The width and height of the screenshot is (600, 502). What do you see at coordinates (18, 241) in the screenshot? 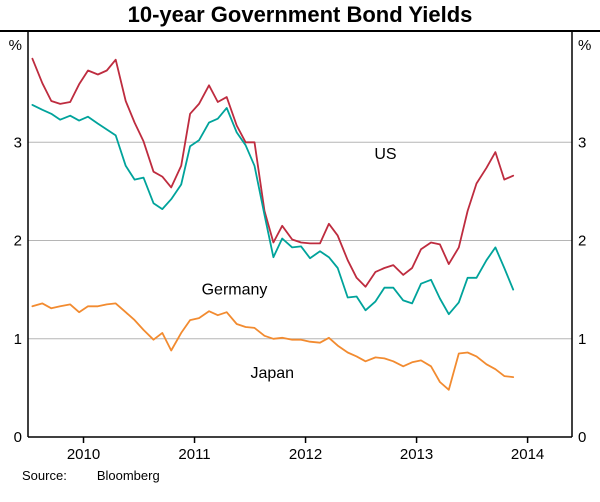
I see `y-axis-label-left: 2` at bounding box center [18, 241].